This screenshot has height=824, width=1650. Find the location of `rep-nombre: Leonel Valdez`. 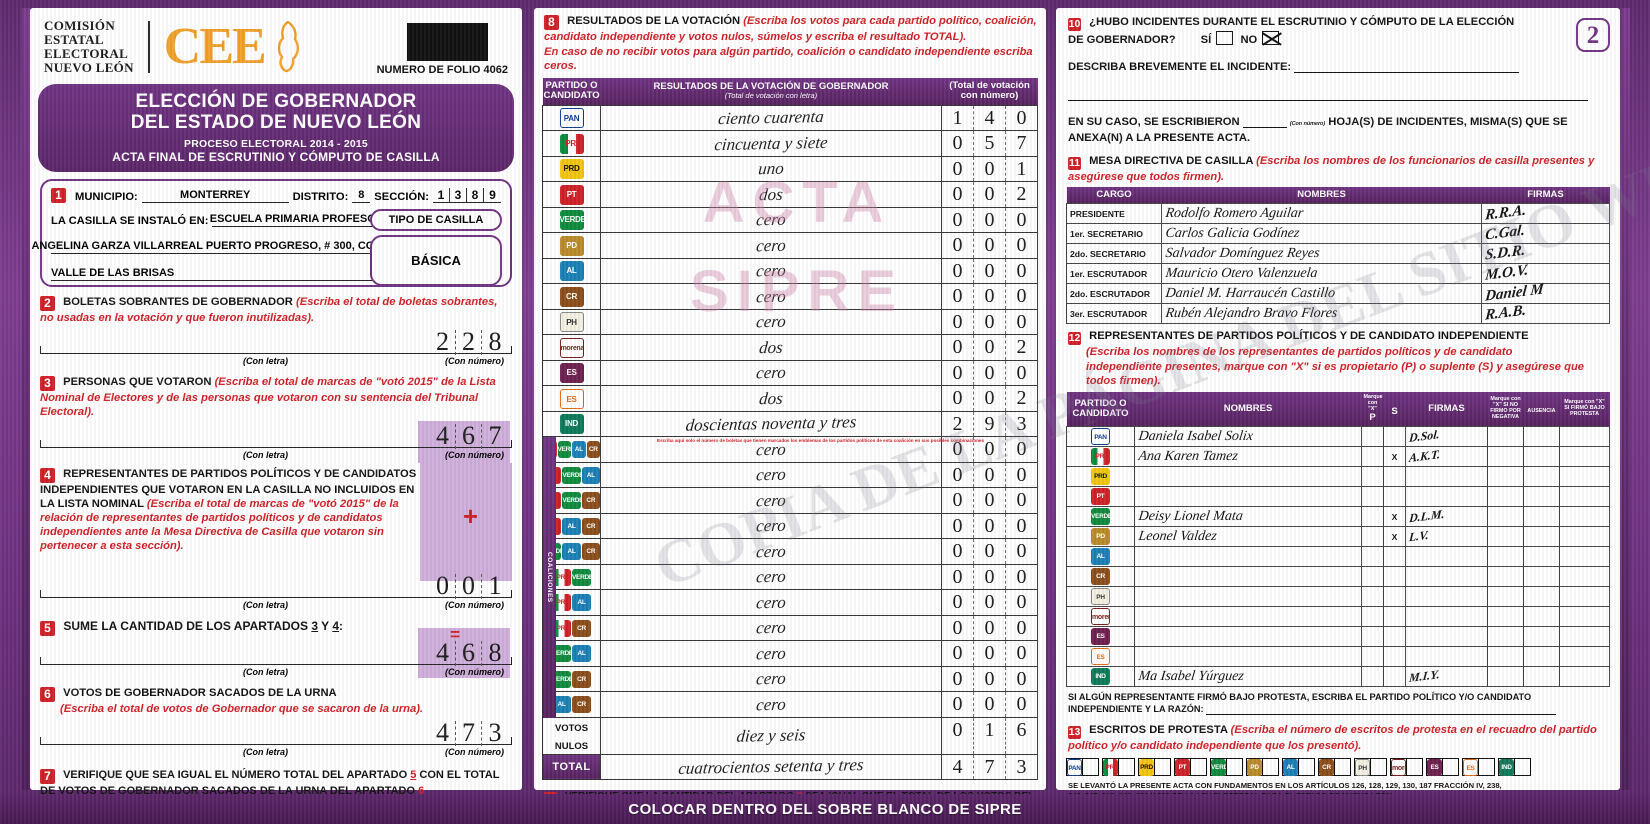

rep-nombre: Leonel Valdez is located at coordinates (1248, 536).